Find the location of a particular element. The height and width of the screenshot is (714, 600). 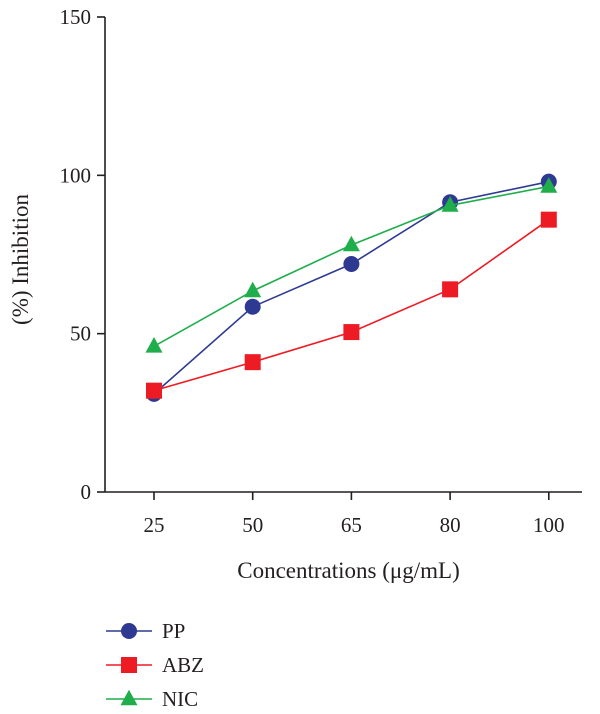

x-ticks: 25 50 65 80 100 is located at coordinates (354, 514).